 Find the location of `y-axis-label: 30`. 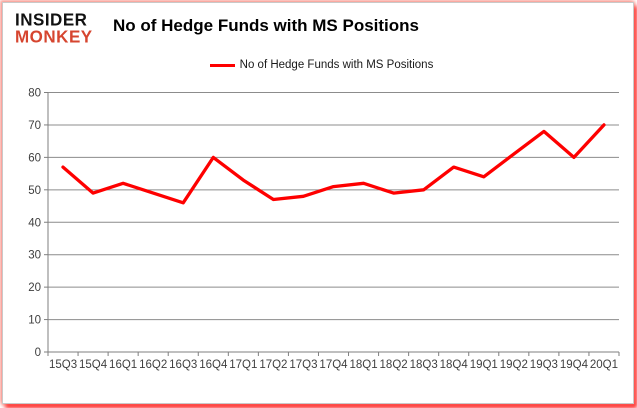

y-axis-label: 30 is located at coordinates (34, 256).